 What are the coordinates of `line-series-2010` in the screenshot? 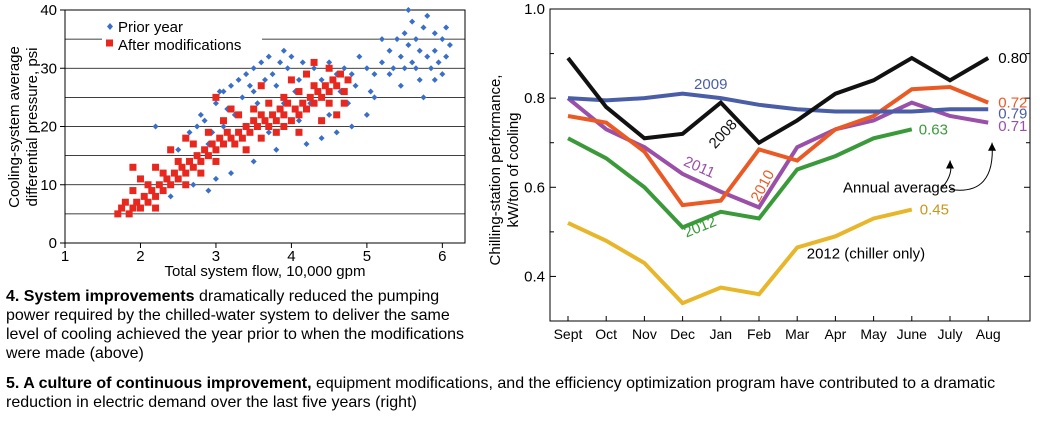 It's located at (778, 146).